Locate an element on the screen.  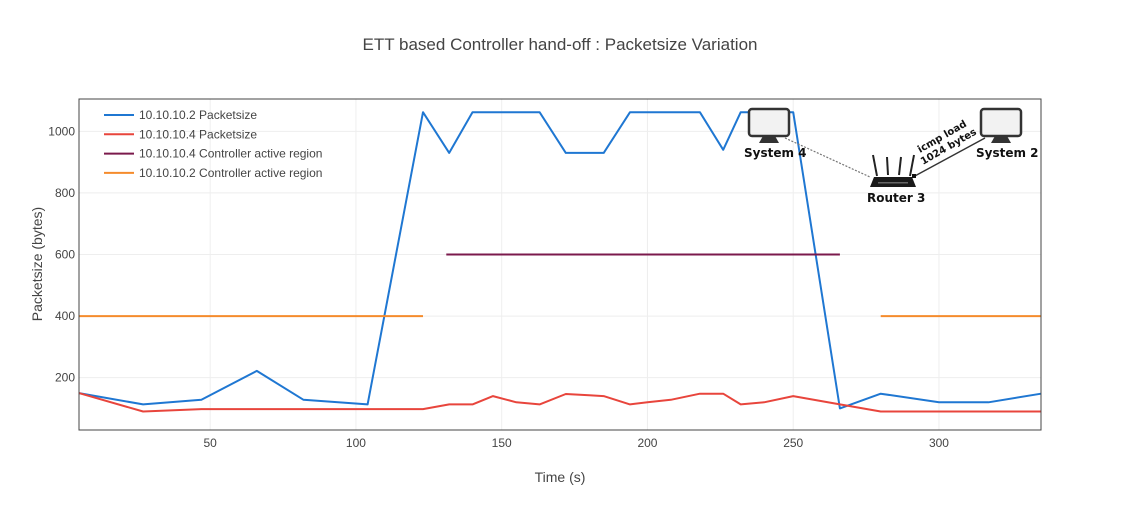
system-2-monitor-icon is located at coordinates (1001, 125).